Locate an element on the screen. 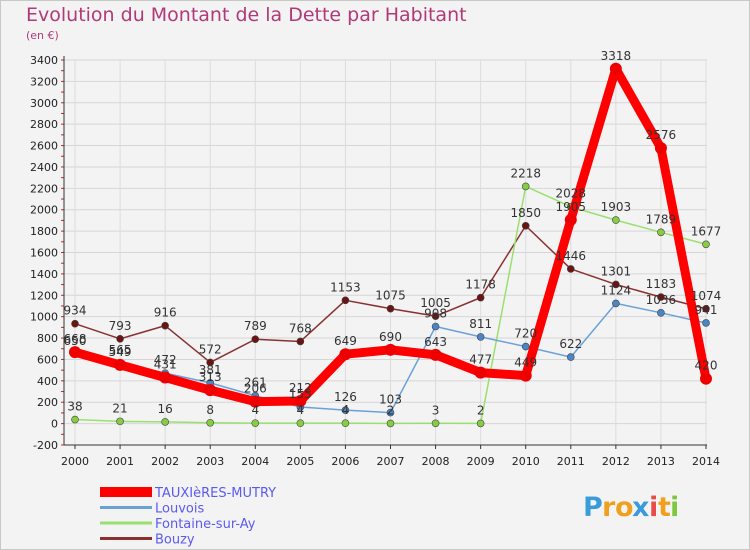  y-tick-label: 600 is located at coordinates (47, 359).